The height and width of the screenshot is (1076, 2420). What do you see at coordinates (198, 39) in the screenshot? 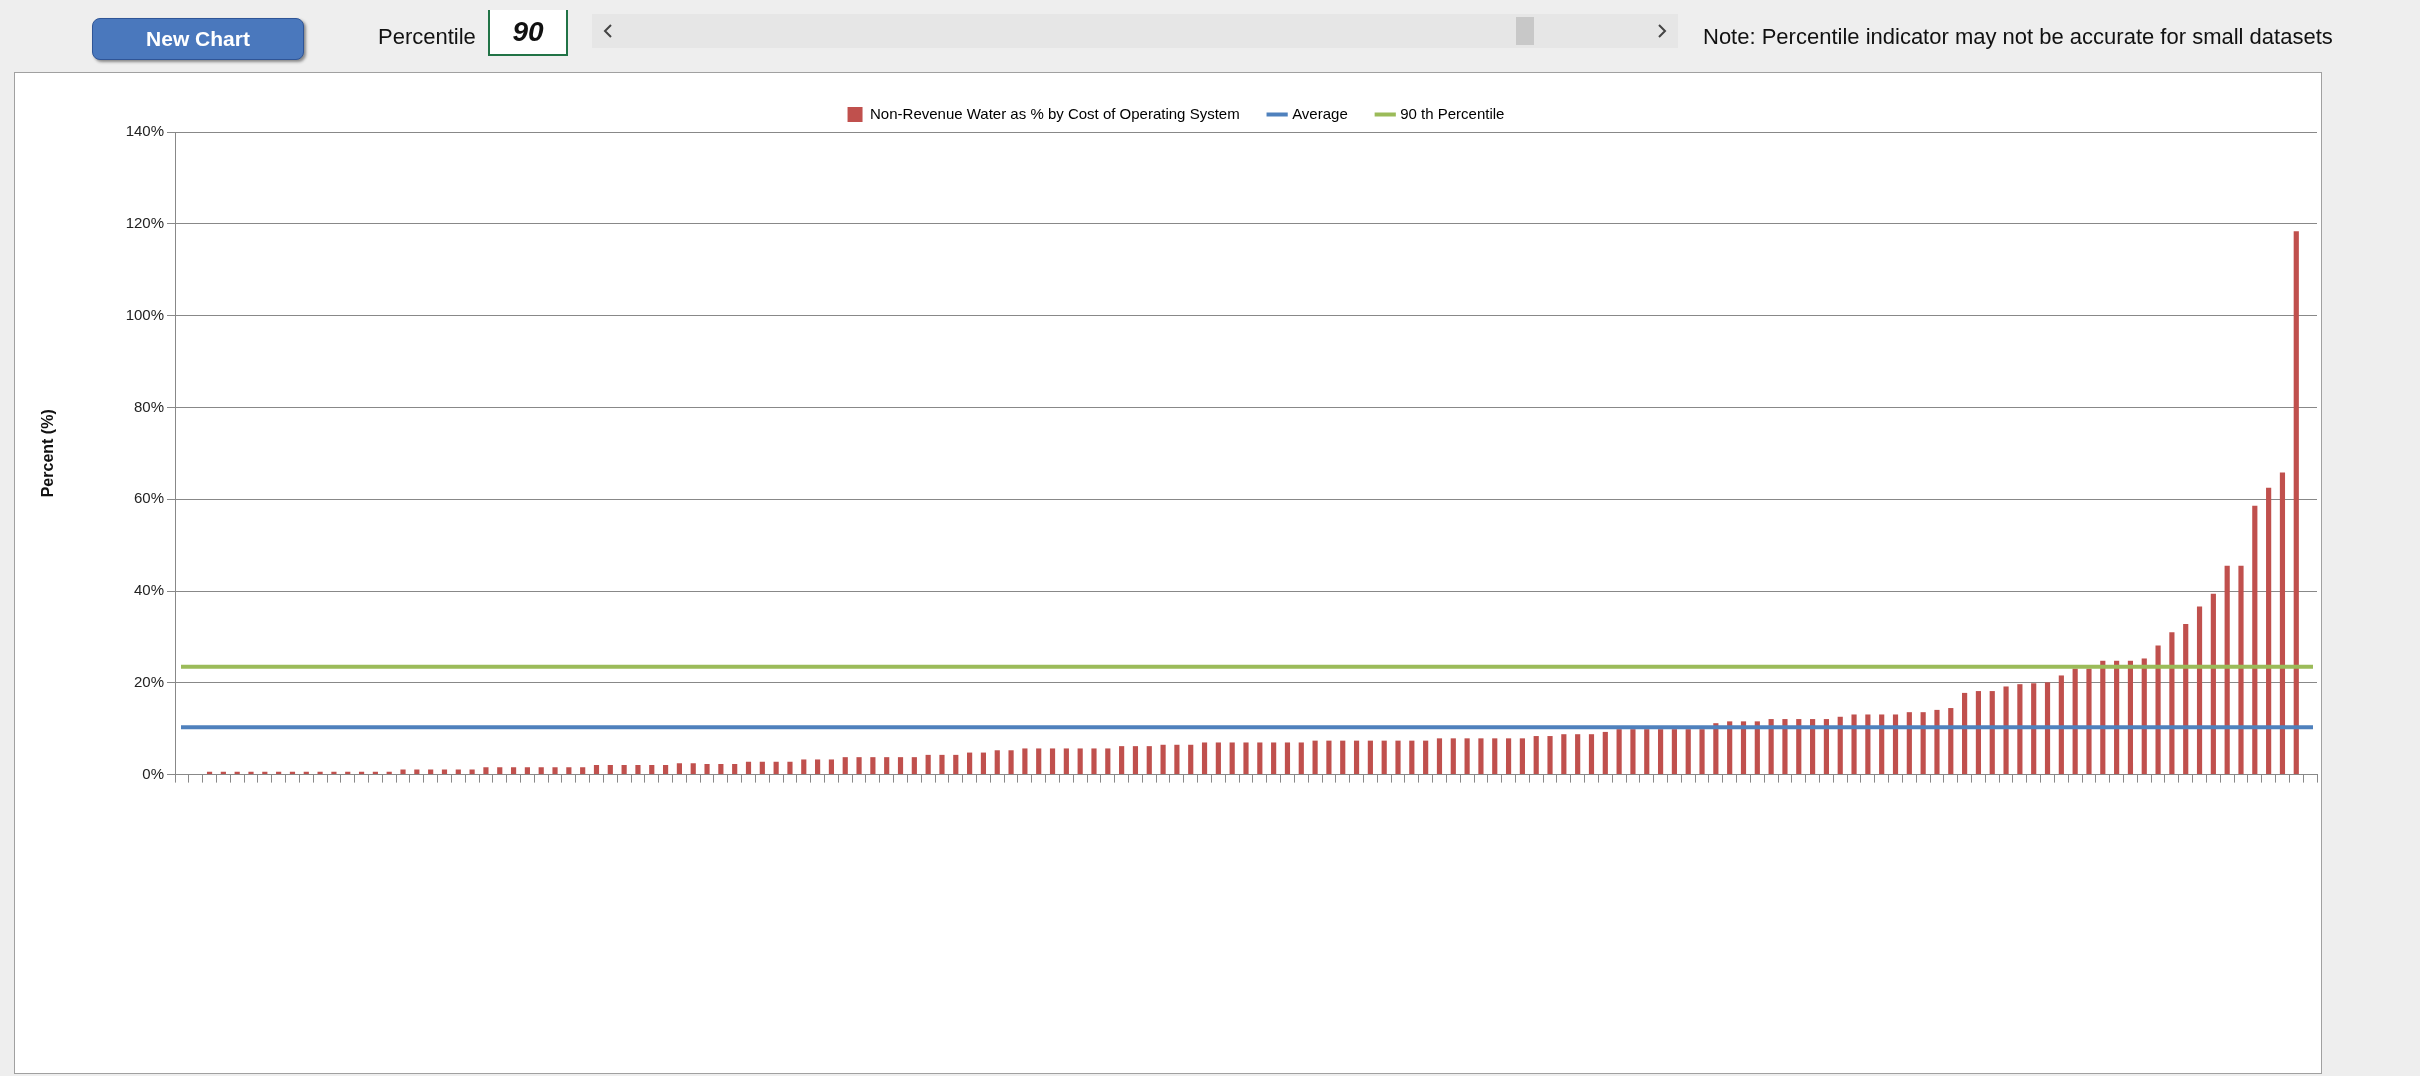
I see `text: New Chart` at bounding box center [198, 39].